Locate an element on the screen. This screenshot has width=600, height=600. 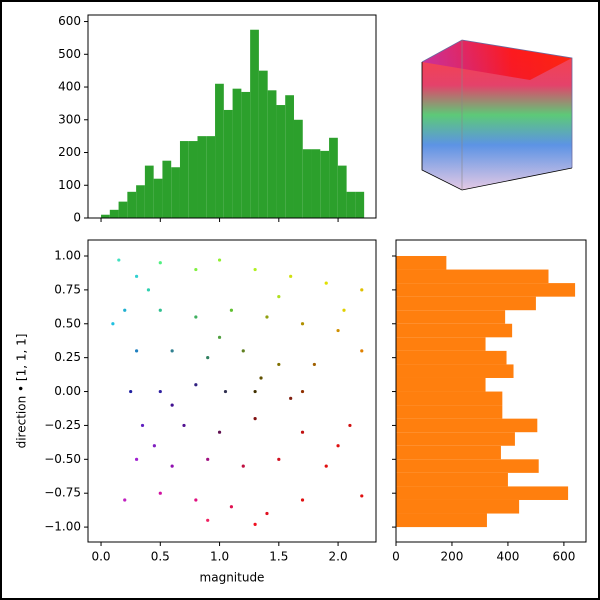
cube-top is located at coordinates (497, 60).